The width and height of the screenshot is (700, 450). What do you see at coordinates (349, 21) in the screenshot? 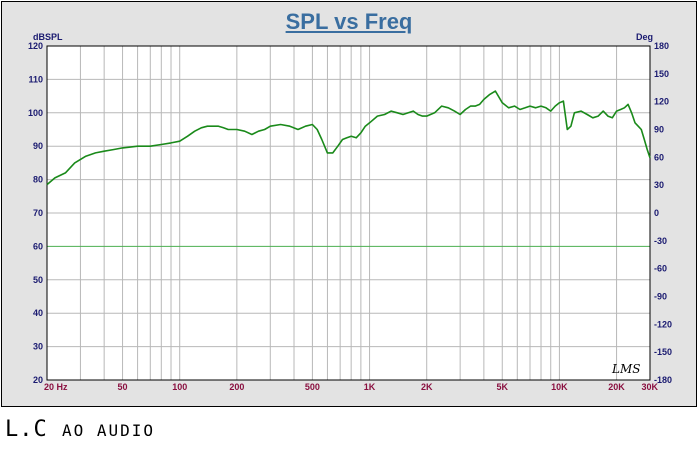
I see `chart-title: SPL vs Freq` at bounding box center [349, 21].